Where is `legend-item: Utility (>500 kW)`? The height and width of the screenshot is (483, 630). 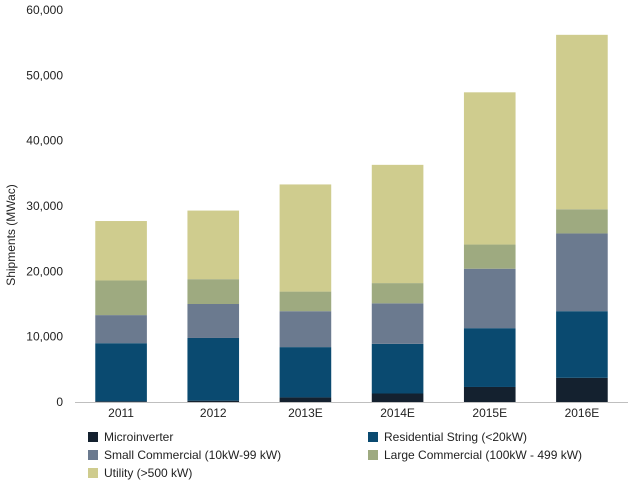
legend-item: Utility (>500 kW) is located at coordinates (140, 473).